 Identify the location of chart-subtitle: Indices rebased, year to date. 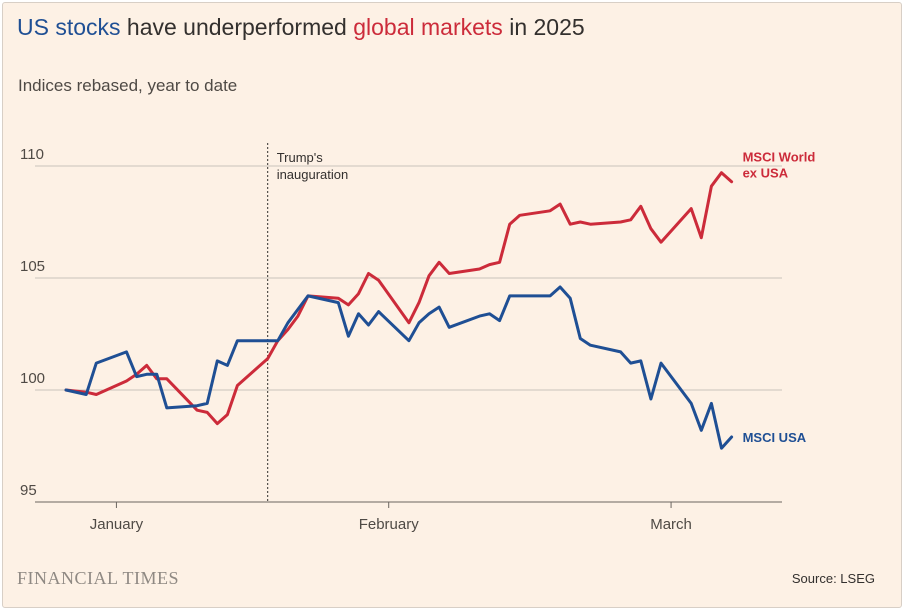
(128, 85).